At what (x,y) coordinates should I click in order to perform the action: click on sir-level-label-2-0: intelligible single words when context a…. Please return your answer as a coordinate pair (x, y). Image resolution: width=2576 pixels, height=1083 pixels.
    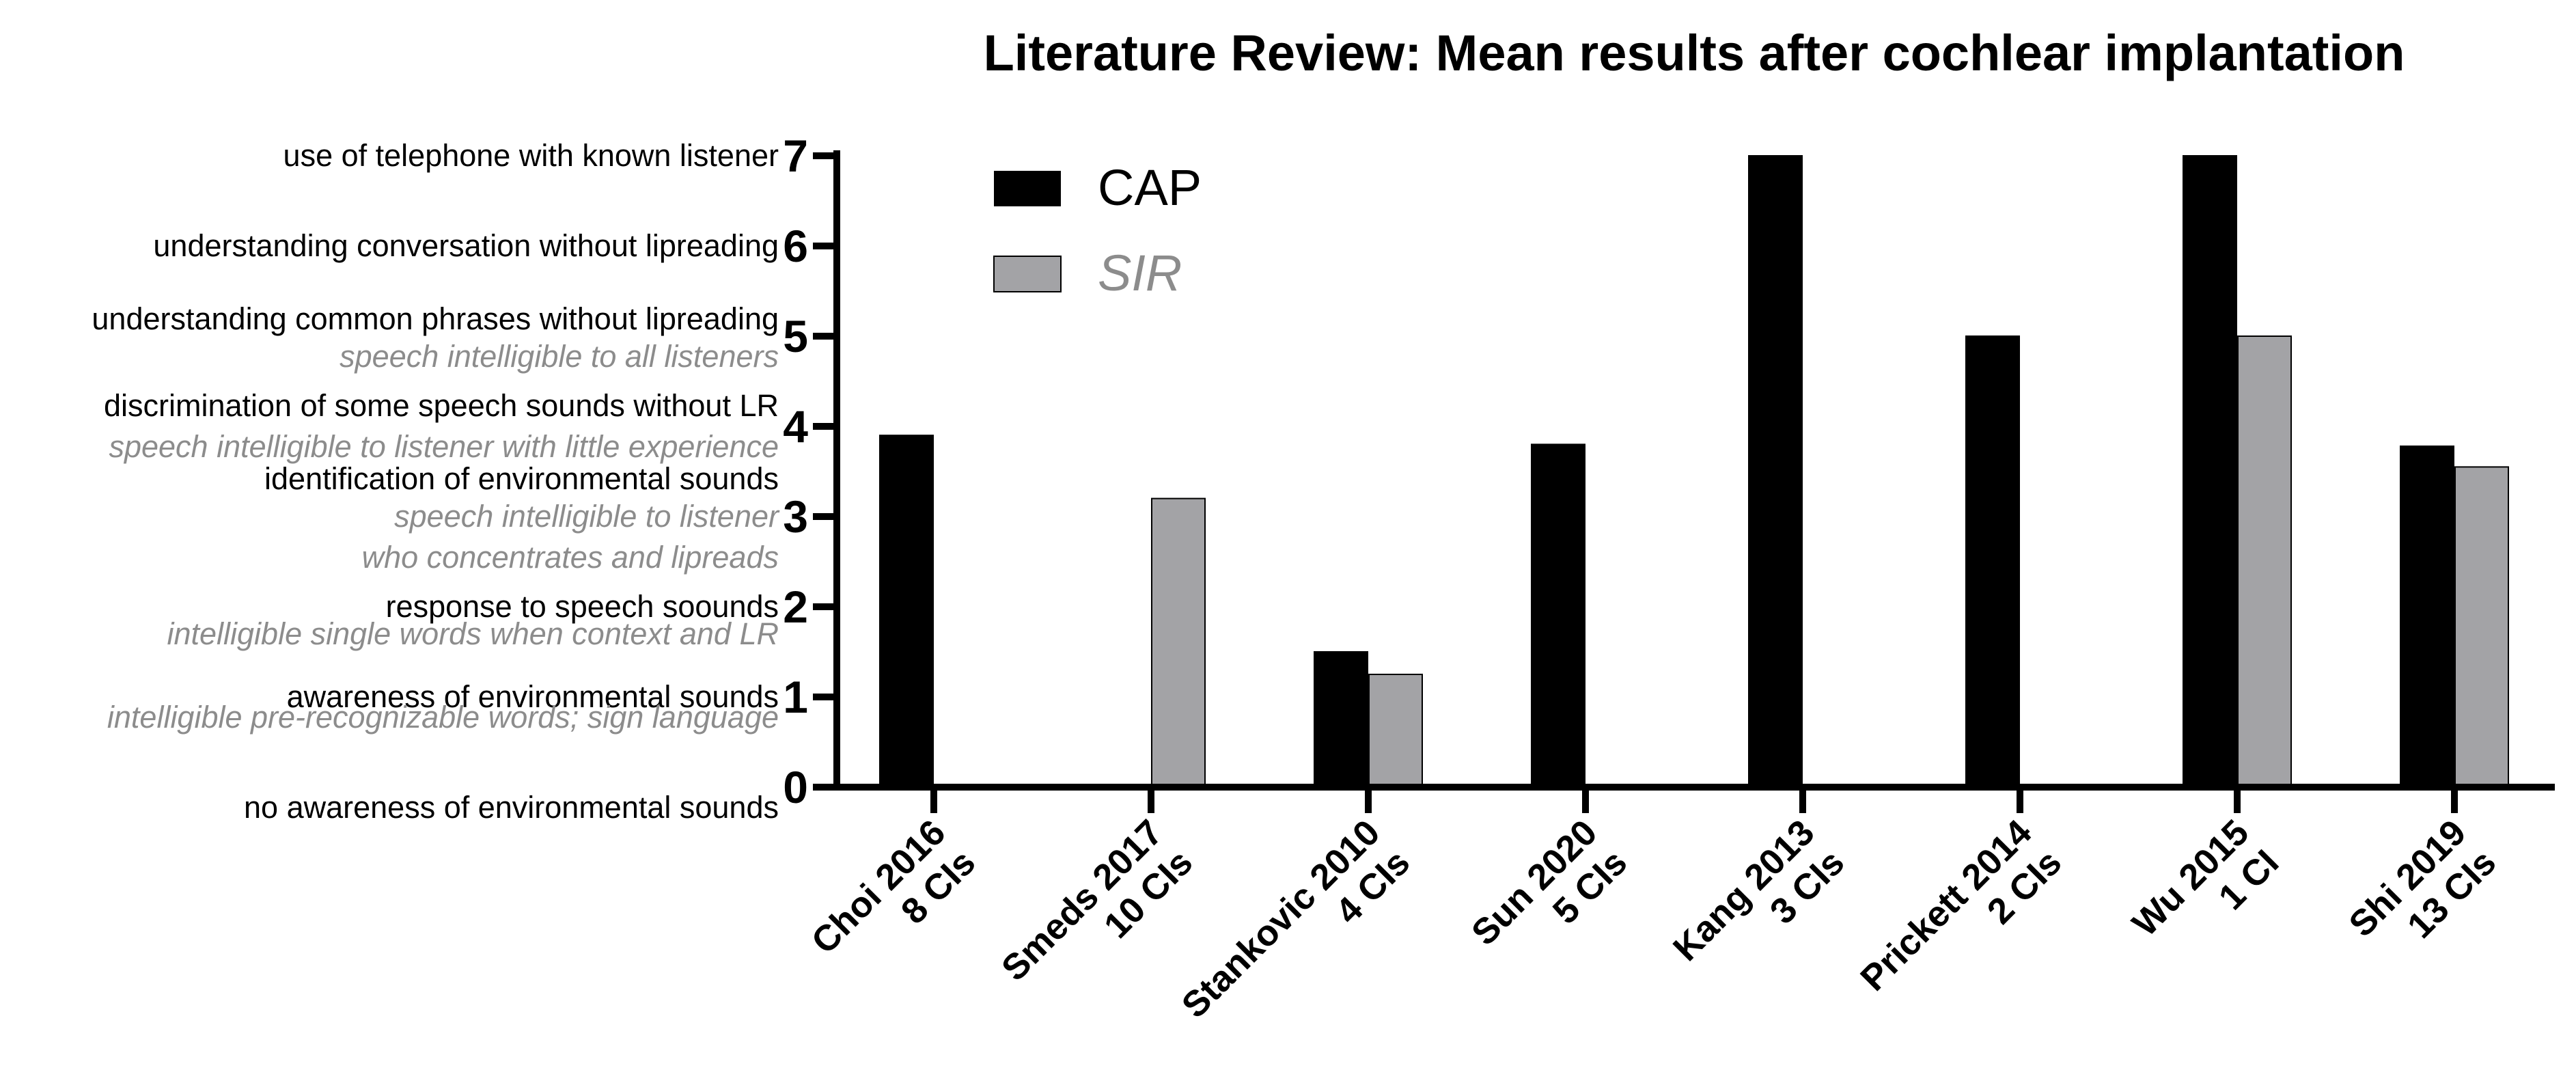
    Looking at the image, I should click on (473, 633).